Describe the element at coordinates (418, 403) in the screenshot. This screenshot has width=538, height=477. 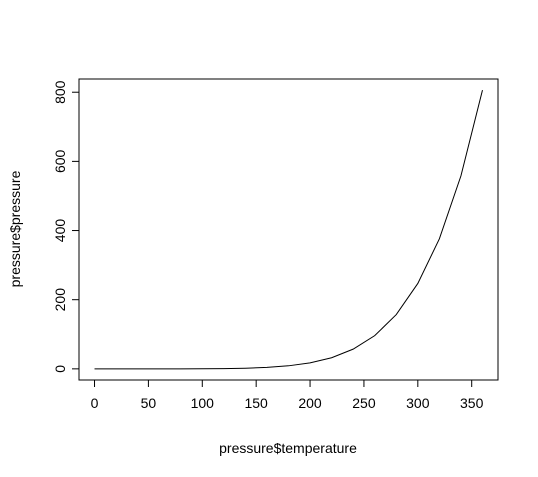
I see `x-tick-label: 300` at that location.